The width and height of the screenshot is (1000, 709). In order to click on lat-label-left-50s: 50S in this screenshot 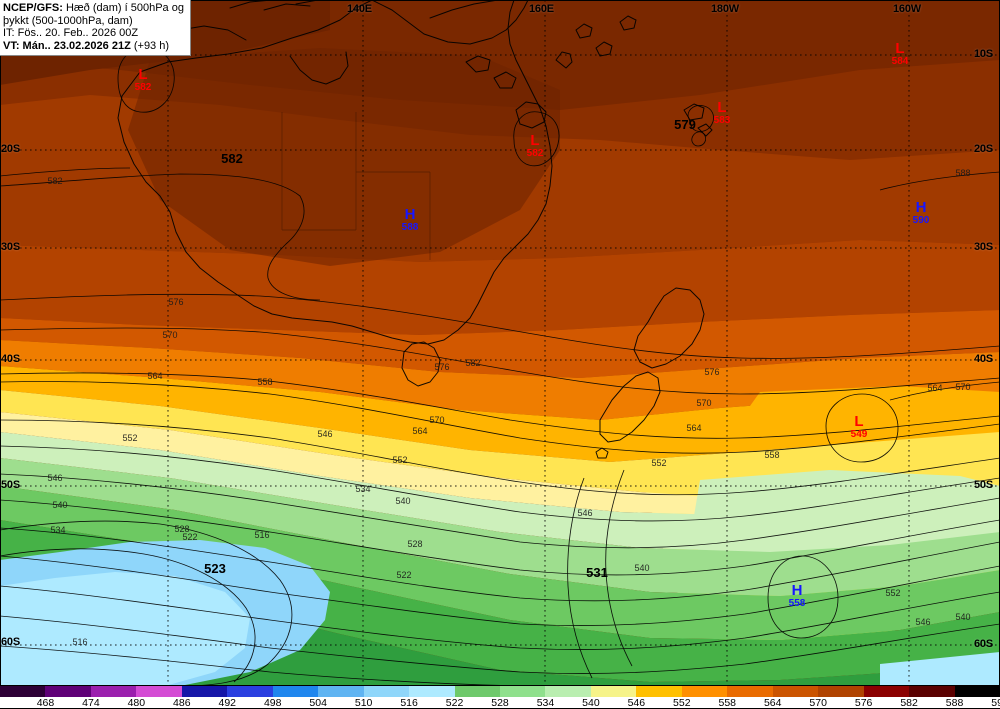, I will do `click(10, 485)`.